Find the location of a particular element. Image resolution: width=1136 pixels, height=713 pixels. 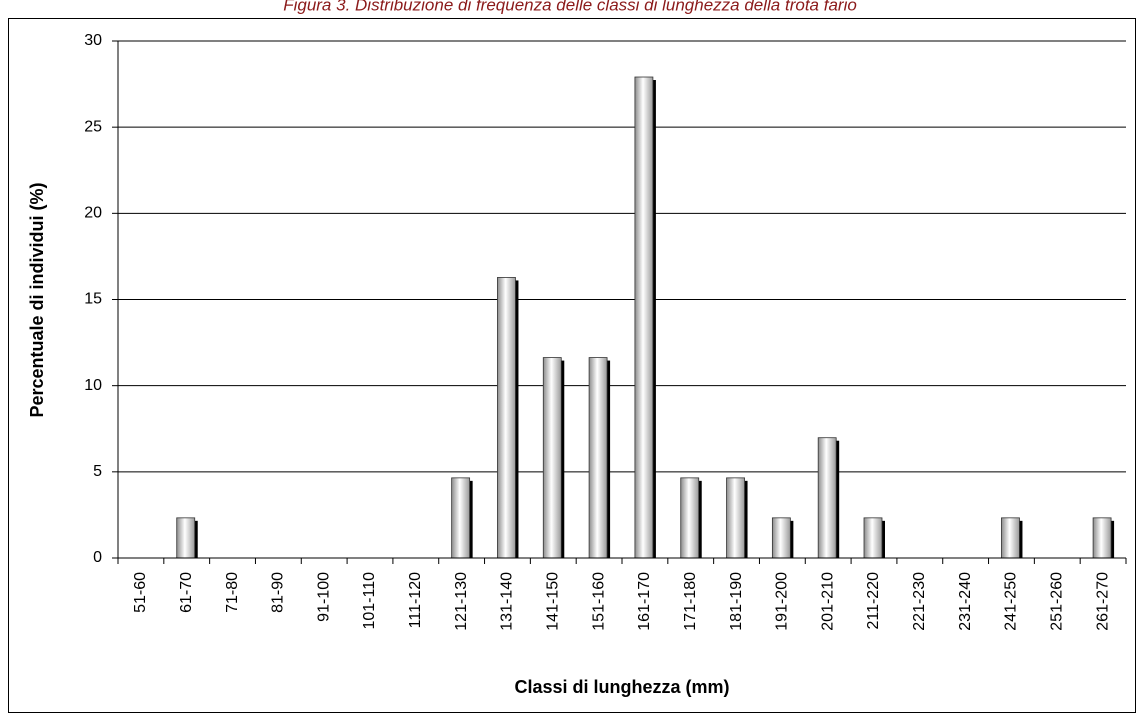

x-tick-label: 131-140 is located at coordinates (507, 601).